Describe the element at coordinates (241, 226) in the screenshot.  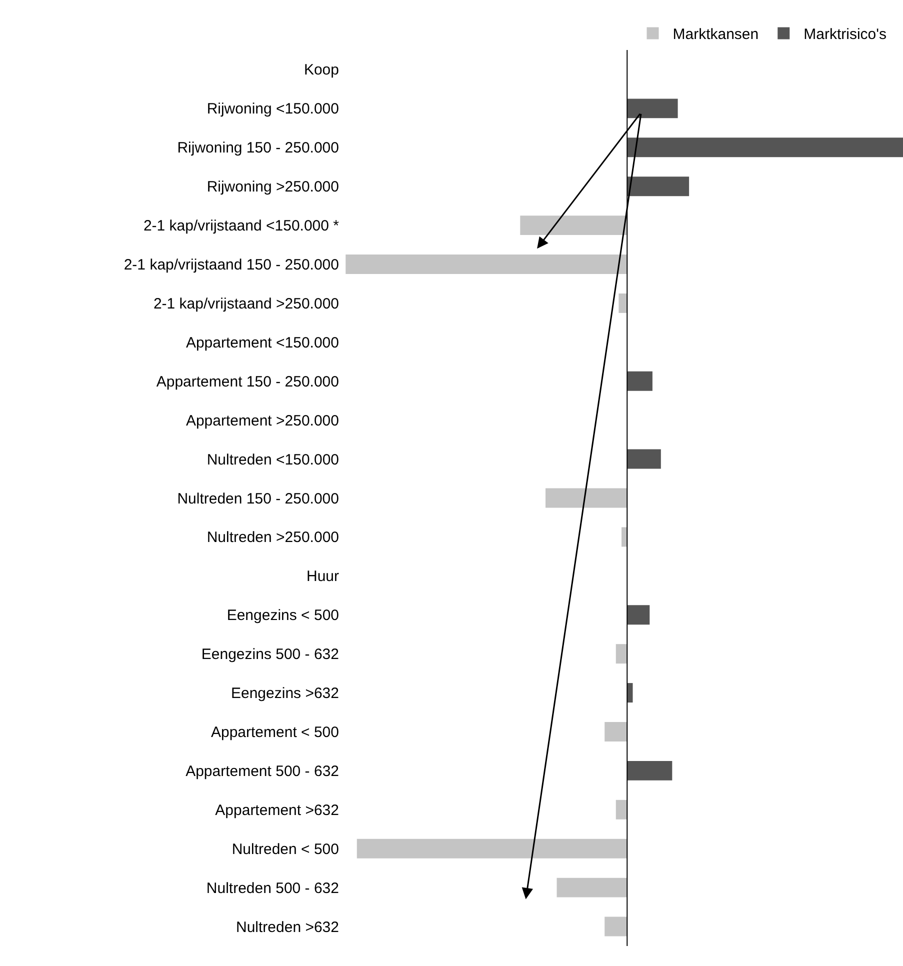
I see `y-tick-label: 2-1 kap/vrijstaand <150.000 *` at that location.